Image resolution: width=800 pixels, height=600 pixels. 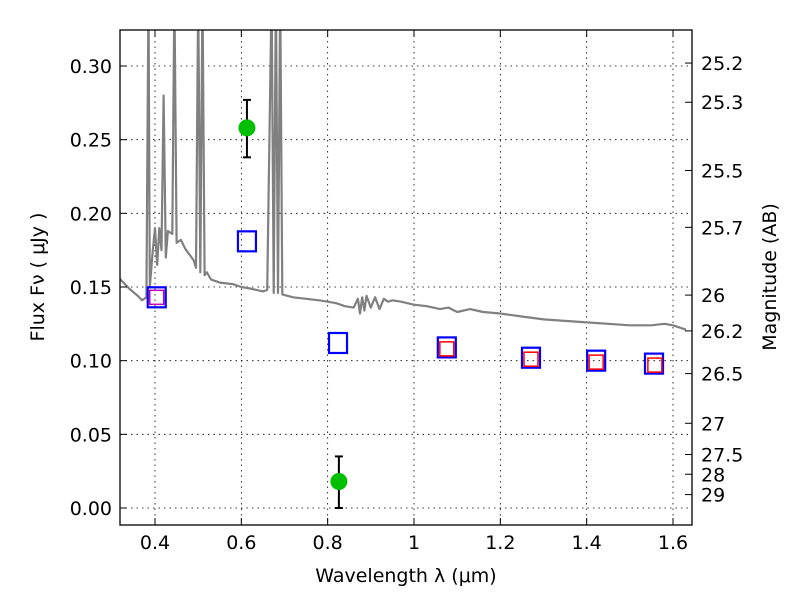 I want to click on y-tick-label: 0.25, so click(x=91, y=141).